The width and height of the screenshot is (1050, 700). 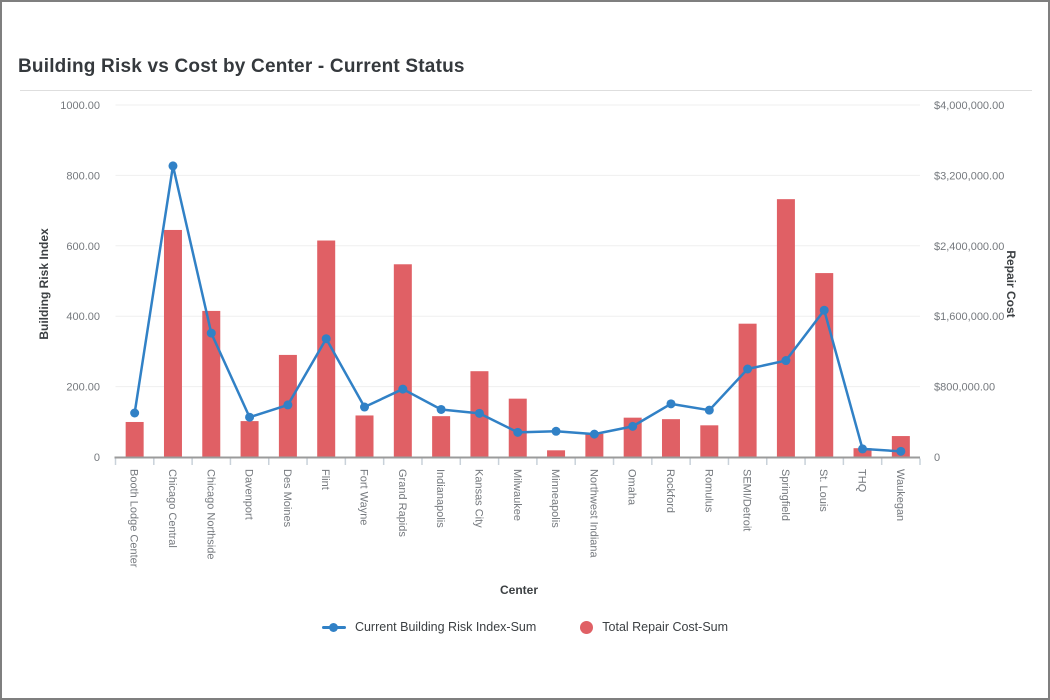 I want to click on y-tick-label-right: 0, so click(x=937, y=458).